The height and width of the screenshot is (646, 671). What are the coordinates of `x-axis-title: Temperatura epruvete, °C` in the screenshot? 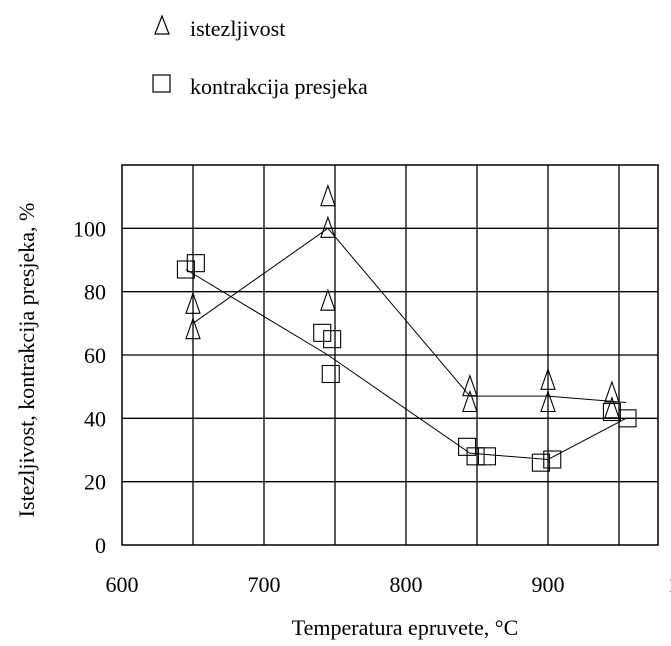 It's located at (405, 627).